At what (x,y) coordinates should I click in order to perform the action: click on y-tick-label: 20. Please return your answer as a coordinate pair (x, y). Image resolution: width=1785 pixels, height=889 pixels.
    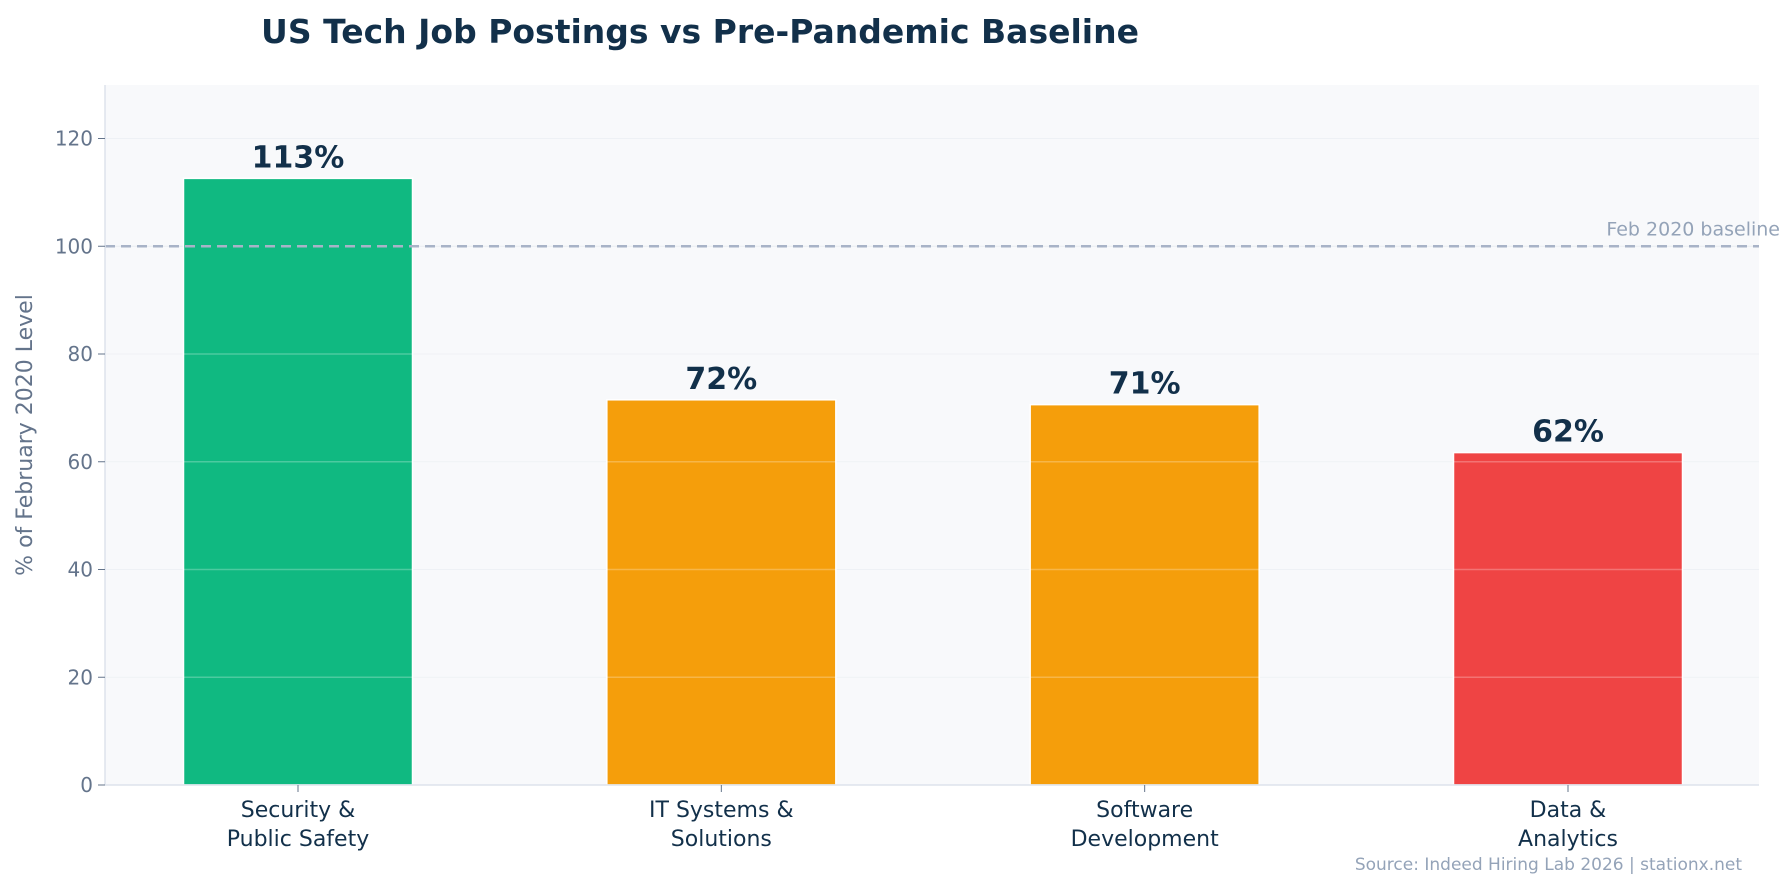
    Looking at the image, I should click on (80, 677).